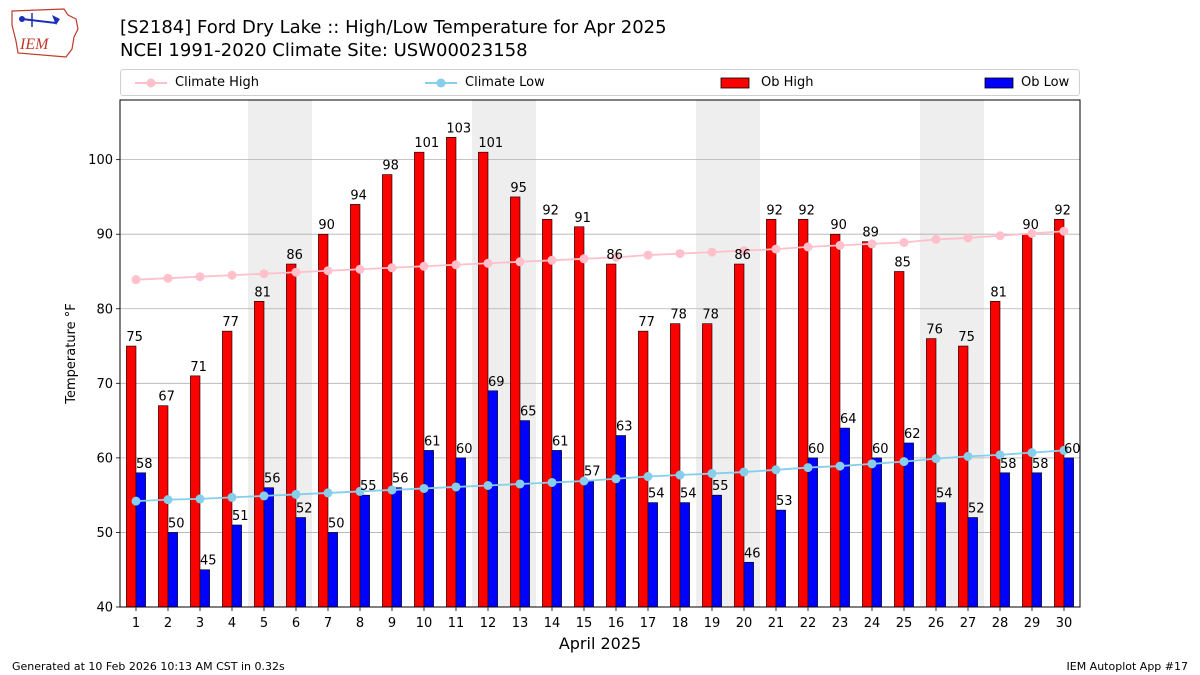 The height and width of the screenshot is (675, 1200). I want to click on y-tick-label: 80, so click(104, 309).